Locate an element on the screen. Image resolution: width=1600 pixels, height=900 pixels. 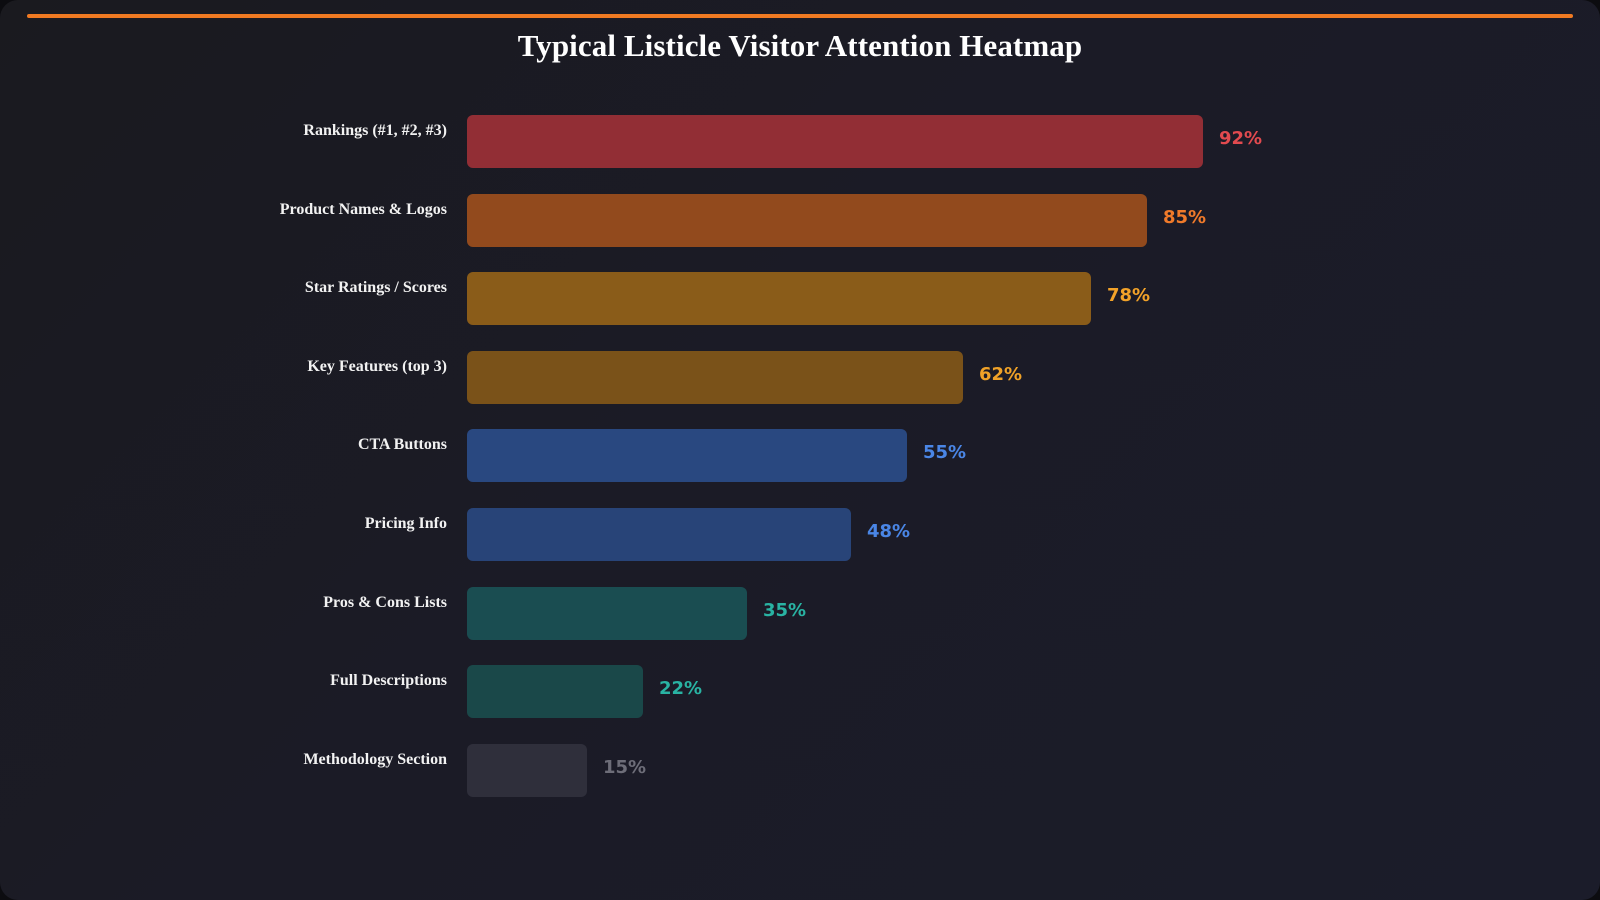
bar-row: Star Ratings / Scores 78% is located at coordinates (800, 311).